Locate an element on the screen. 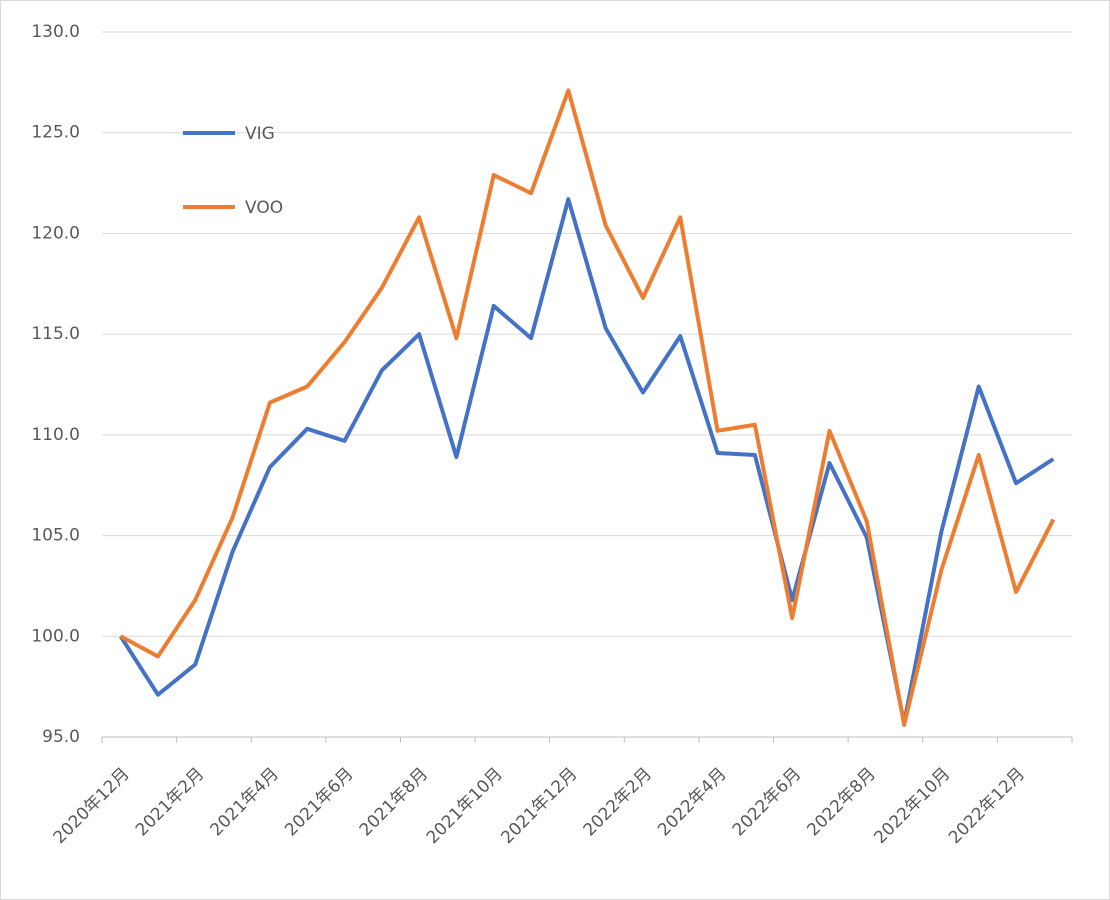 Image resolution: width=1110 pixels, height=900 pixels. y-tick-label: 115.0 is located at coordinates (55, 334).